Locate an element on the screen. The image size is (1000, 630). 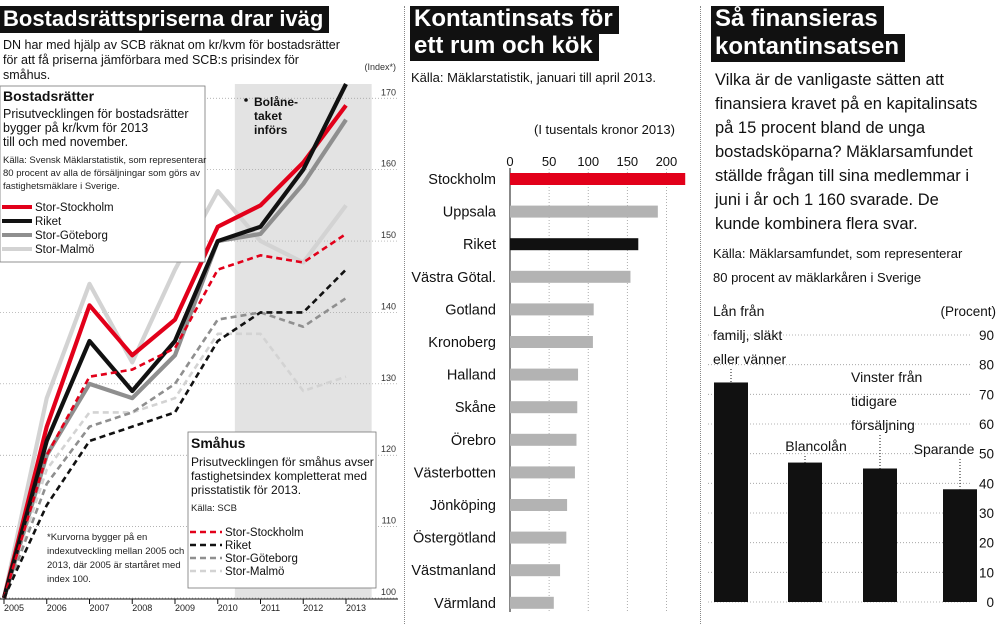
x-tick-label: 2008 is located at coordinates (142, 608).